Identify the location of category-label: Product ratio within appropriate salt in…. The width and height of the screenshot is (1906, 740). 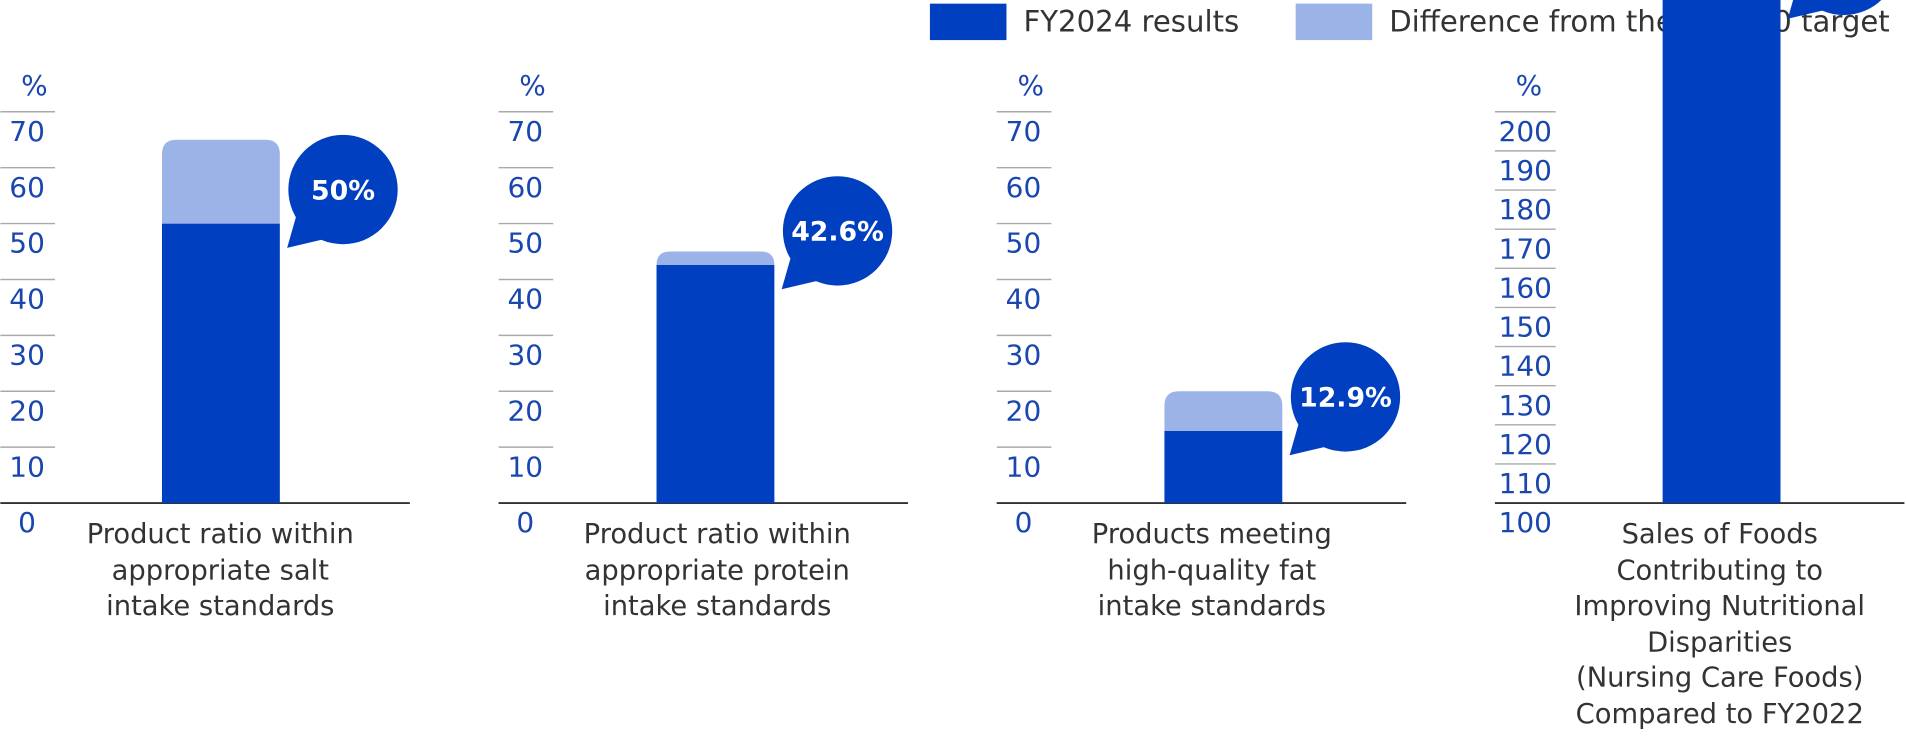
(220, 570).